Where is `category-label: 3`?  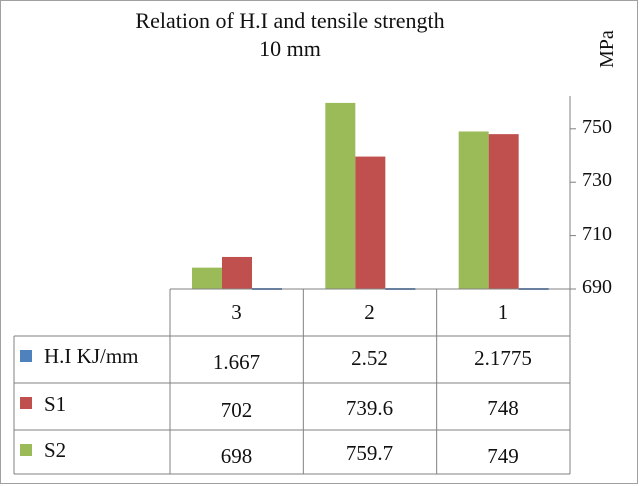 category-label: 3 is located at coordinates (236, 312).